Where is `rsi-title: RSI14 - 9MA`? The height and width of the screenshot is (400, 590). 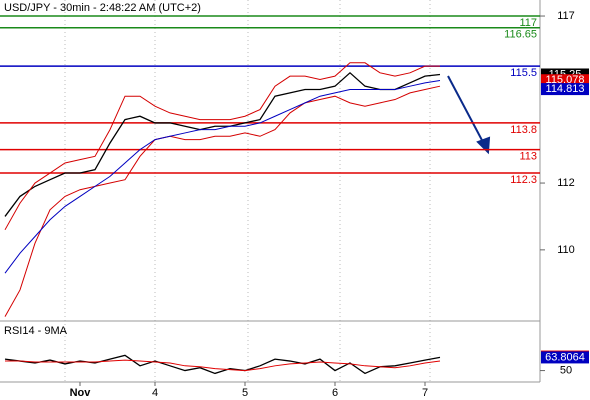
rsi-title: RSI14 - 9MA is located at coordinates (36, 331).